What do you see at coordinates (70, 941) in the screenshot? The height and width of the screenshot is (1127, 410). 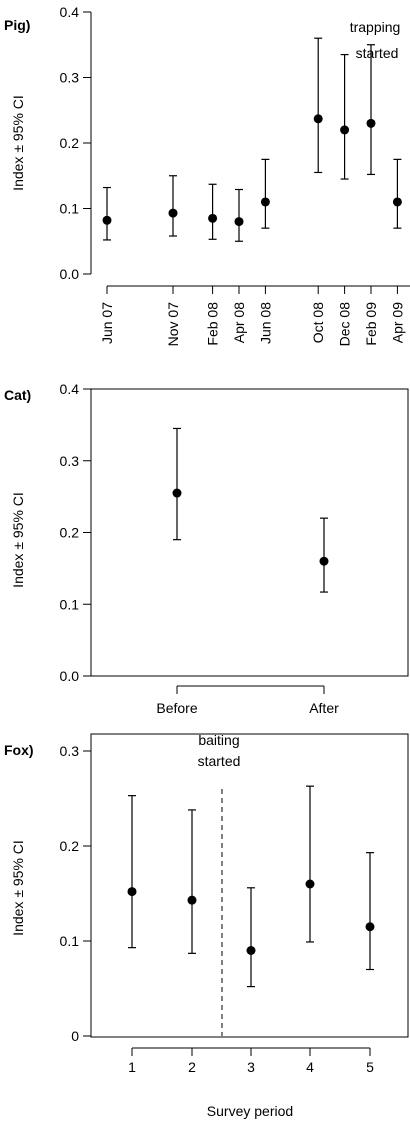 I see `fox-y-tick-label: 0.1` at bounding box center [70, 941].